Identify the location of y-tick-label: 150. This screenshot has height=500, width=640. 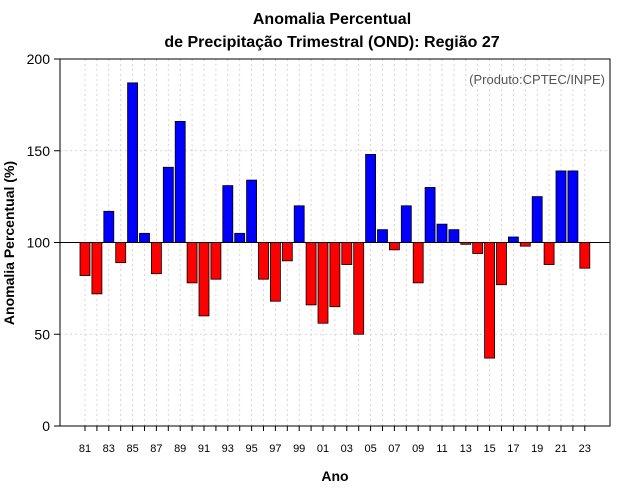
(39, 151).